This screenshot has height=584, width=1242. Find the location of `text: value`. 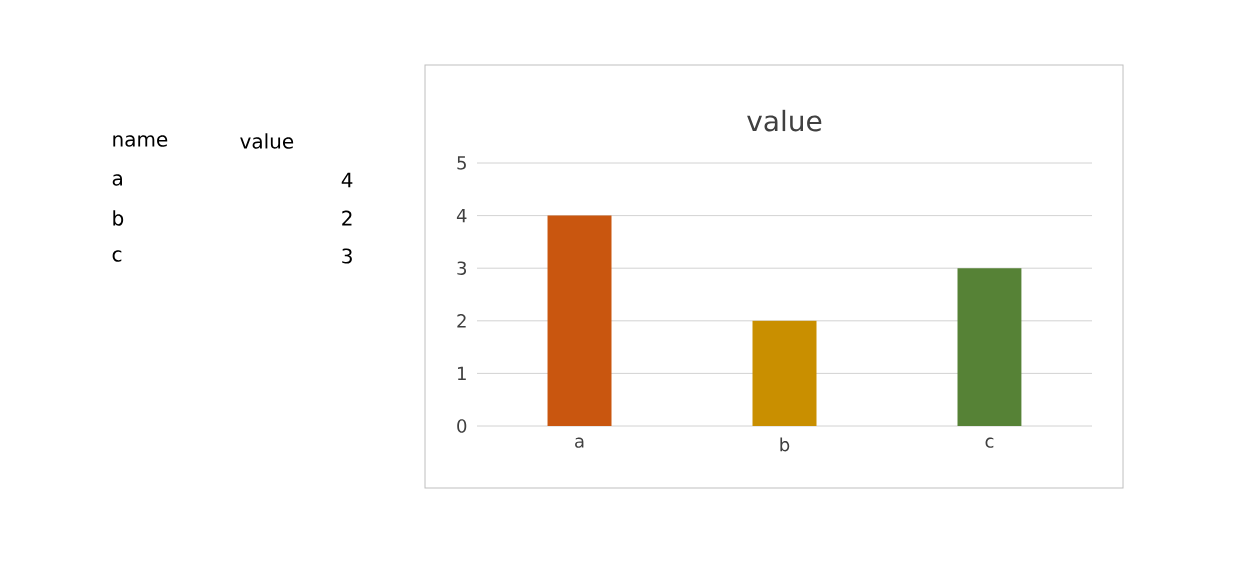

text: value is located at coordinates (267, 141).